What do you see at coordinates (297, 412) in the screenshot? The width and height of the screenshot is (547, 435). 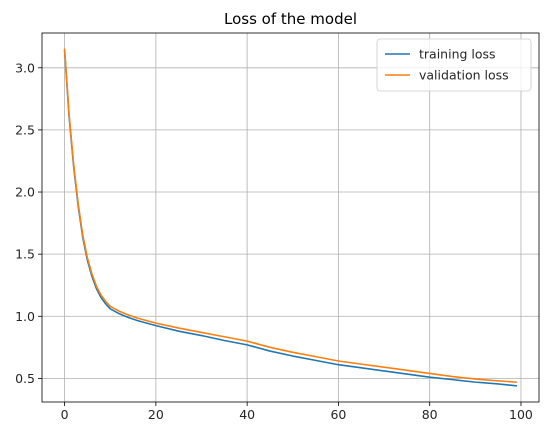 I see `x-axis-ticks: 0 20 40 60 80 100` at bounding box center [297, 412].